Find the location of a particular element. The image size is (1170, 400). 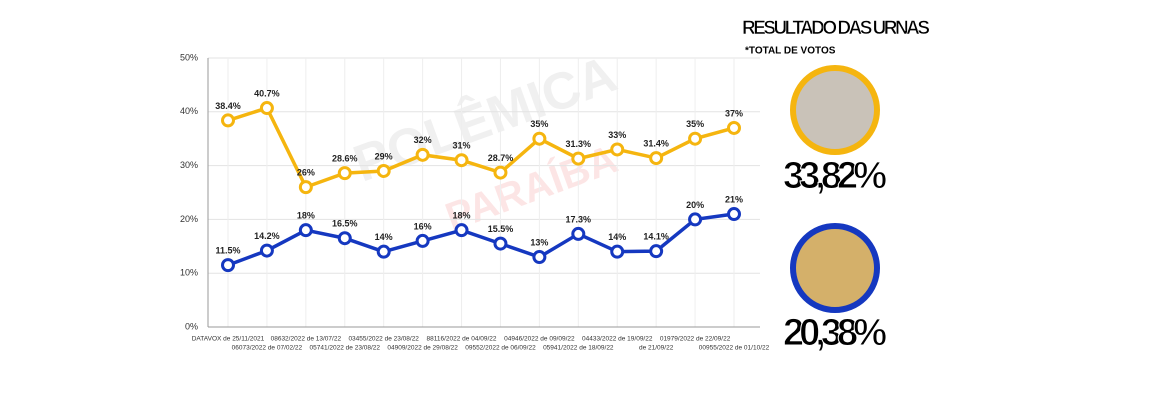

data-label: 28.7% is located at coordinates (501, 158).